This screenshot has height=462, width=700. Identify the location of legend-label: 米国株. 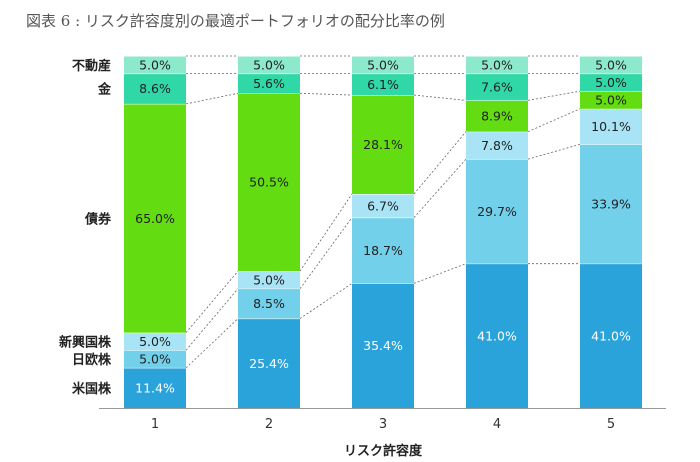
(92, 389).